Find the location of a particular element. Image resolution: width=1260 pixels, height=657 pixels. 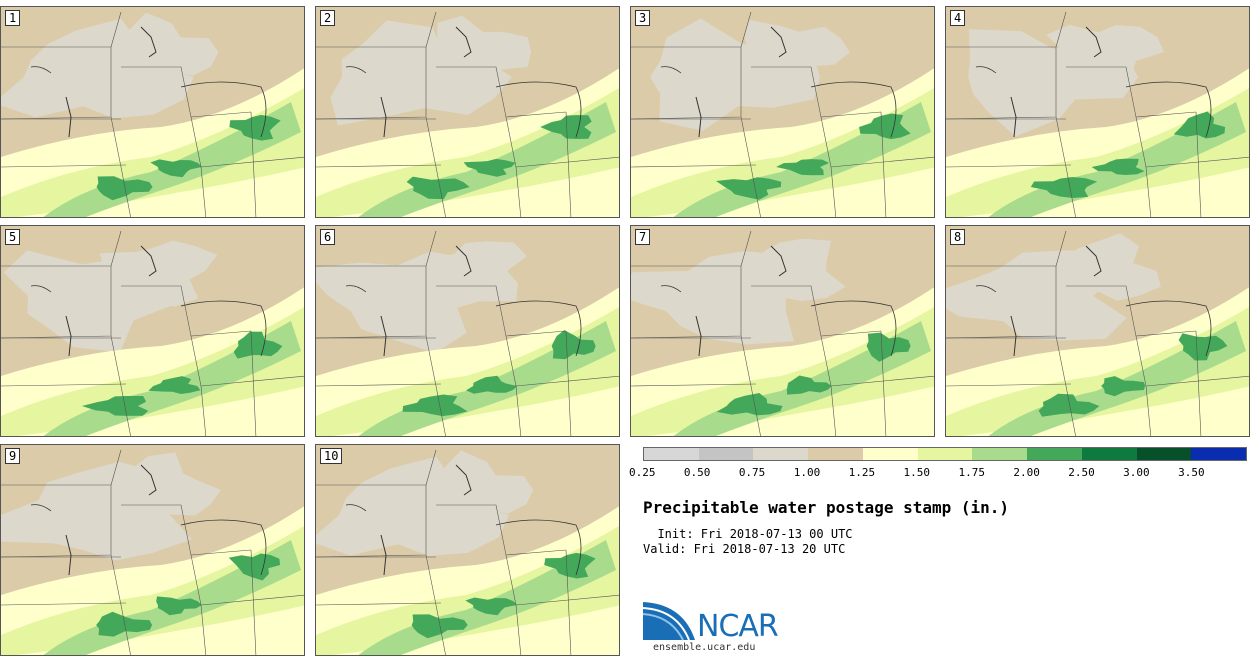

colorbar is located at coordinates (945, 454).